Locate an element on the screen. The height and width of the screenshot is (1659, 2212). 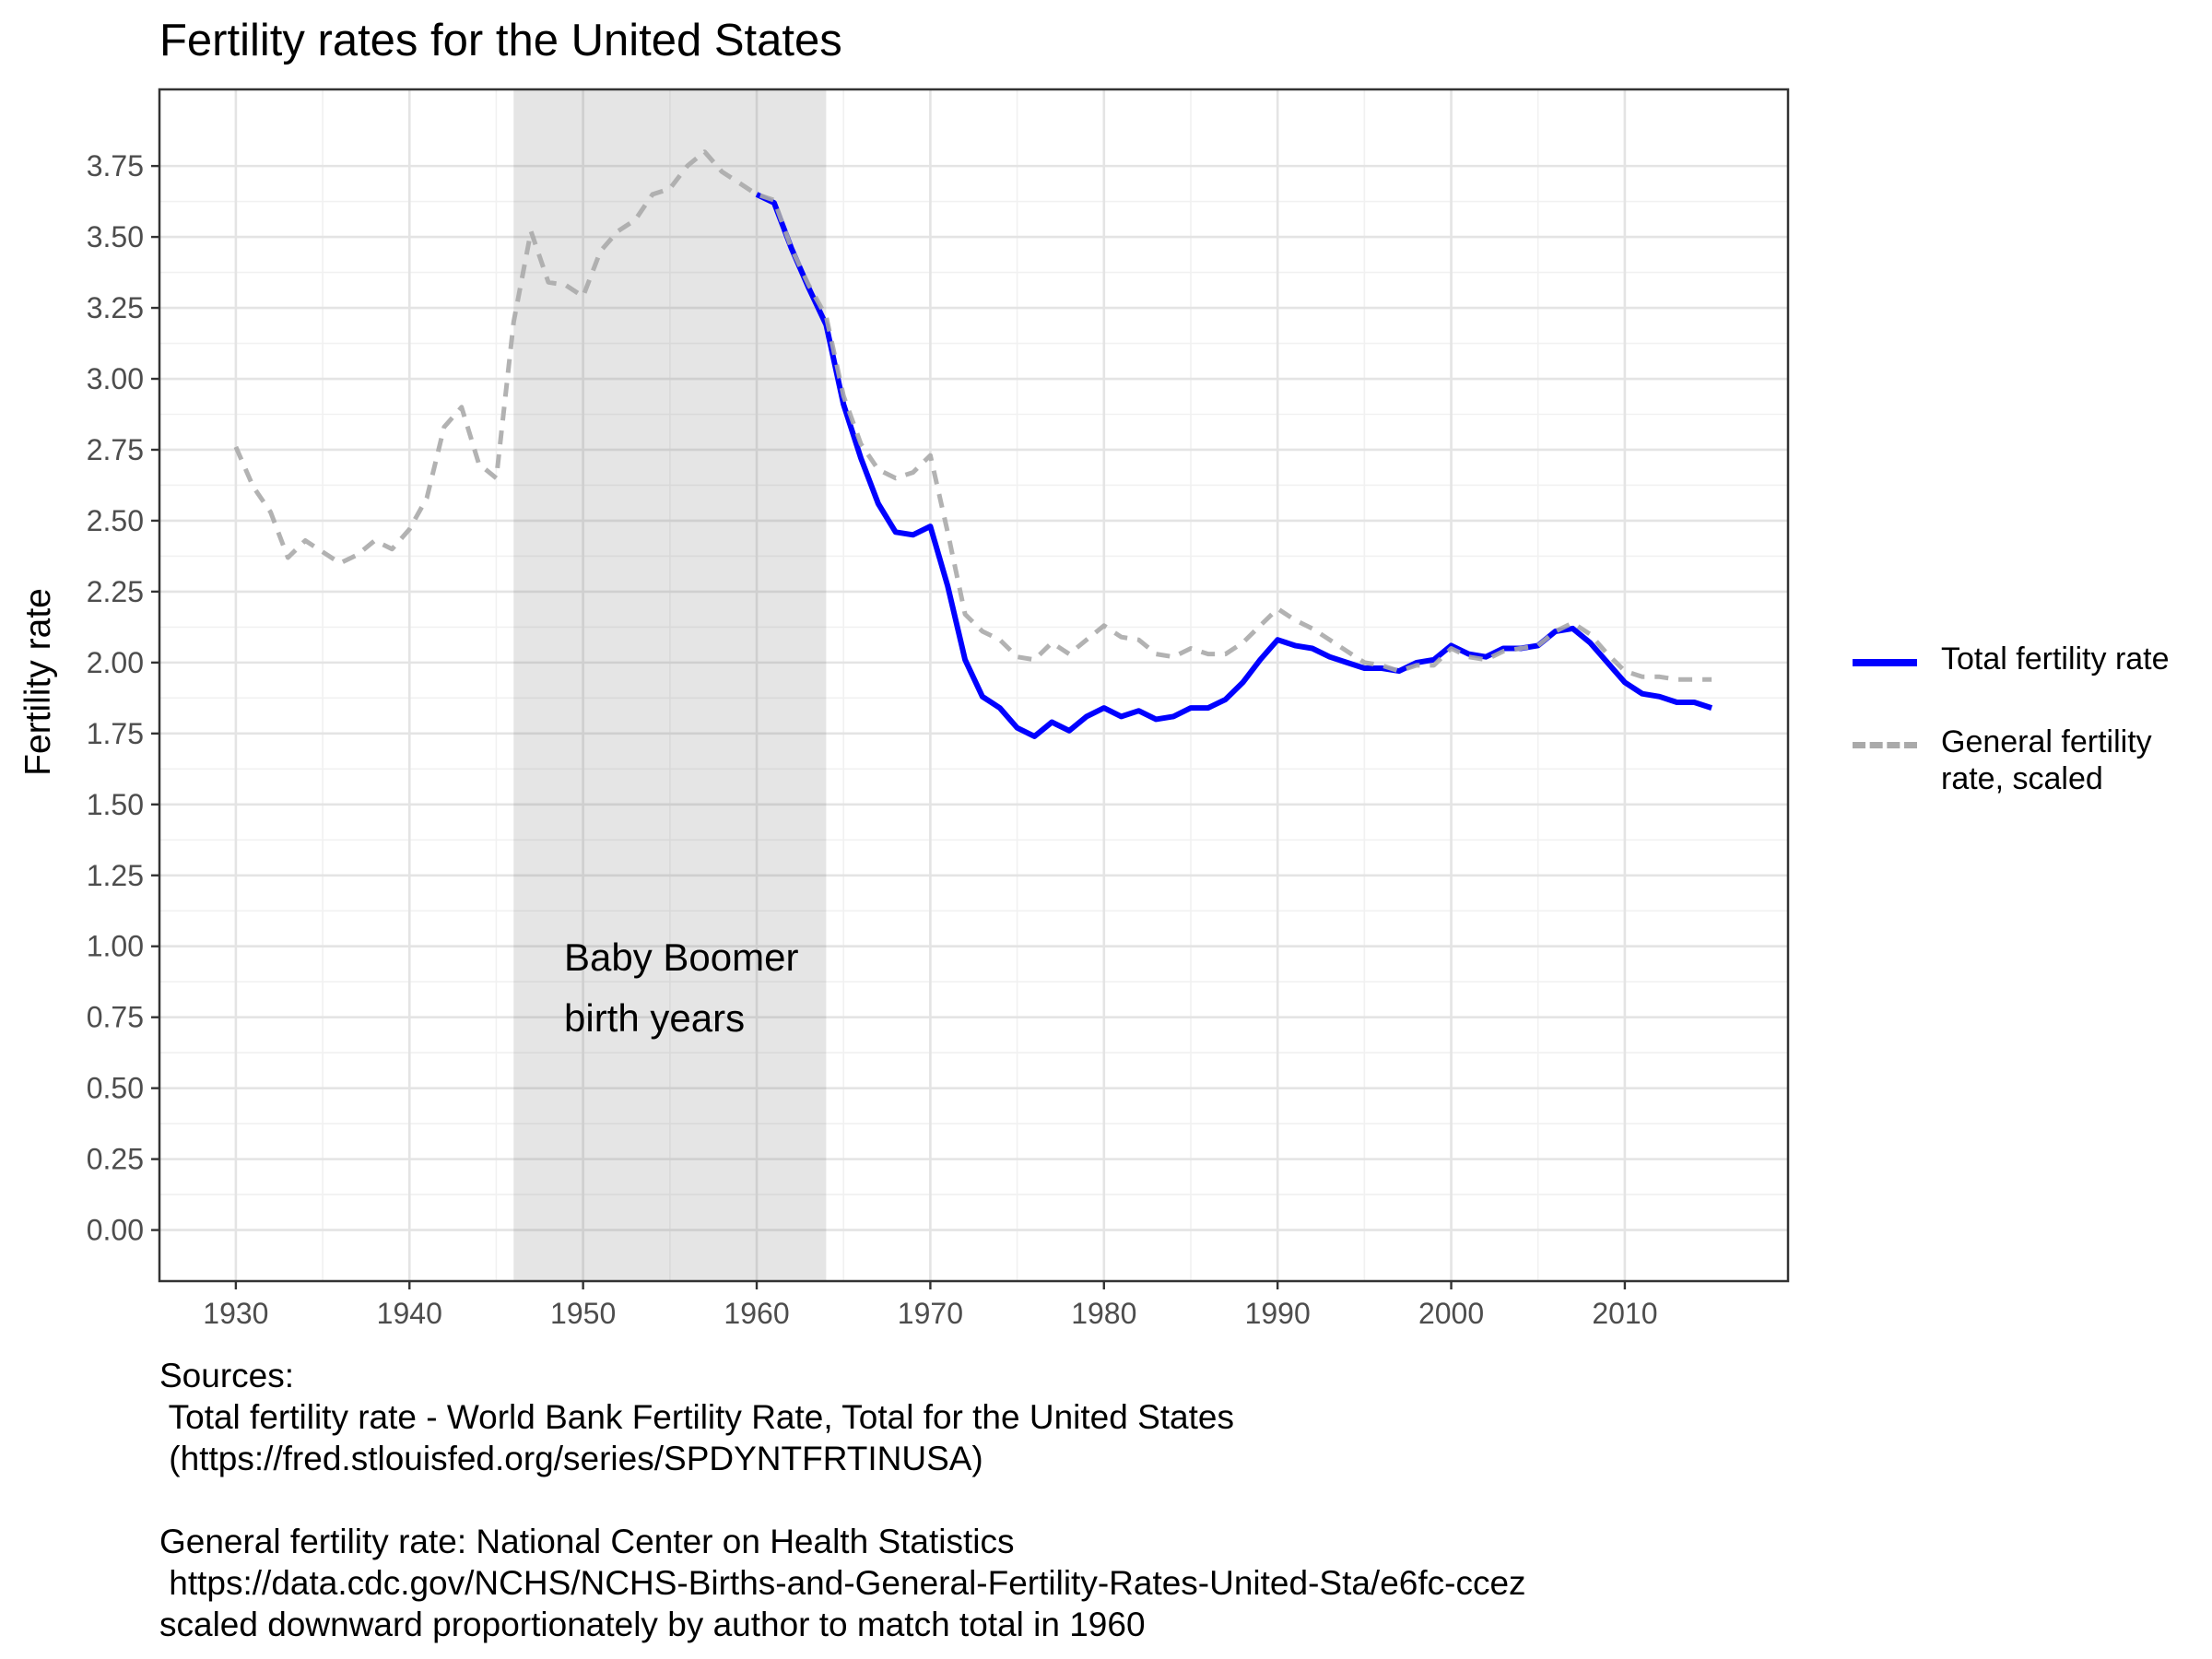
x-tick-label: 1980 is located at coordinates (1103, 1313).